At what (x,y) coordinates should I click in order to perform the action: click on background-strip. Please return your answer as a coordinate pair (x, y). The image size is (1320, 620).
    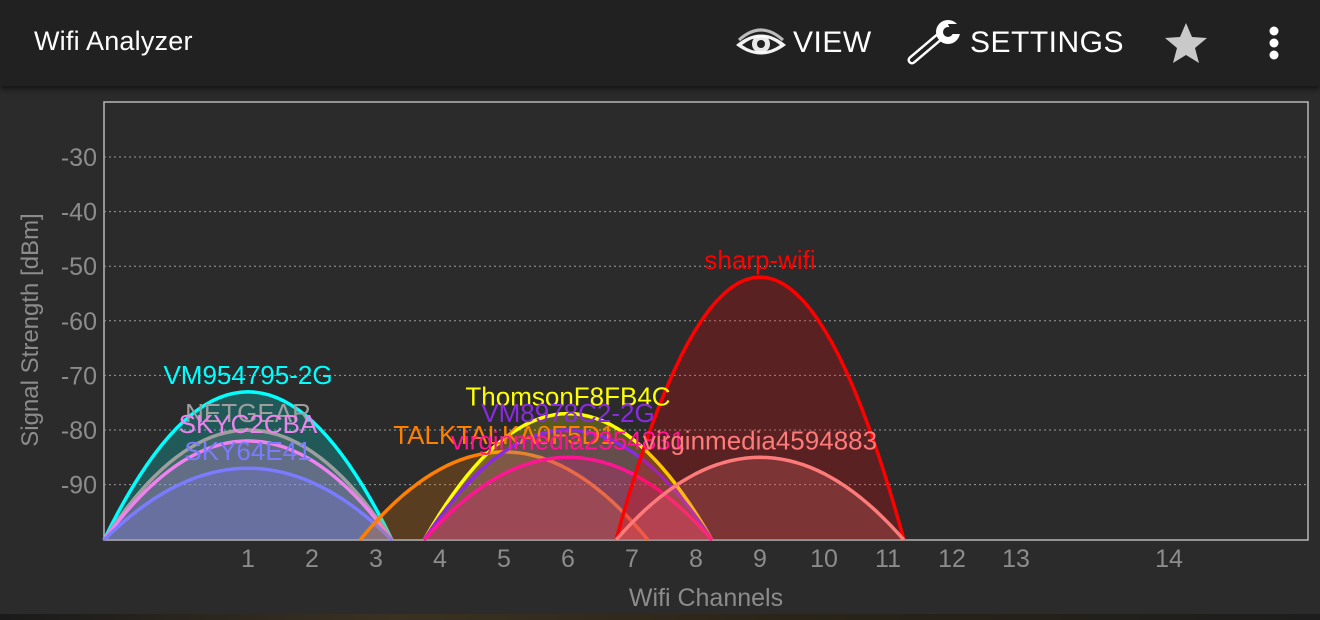
    Looking at the image, I should click on (660, 617).